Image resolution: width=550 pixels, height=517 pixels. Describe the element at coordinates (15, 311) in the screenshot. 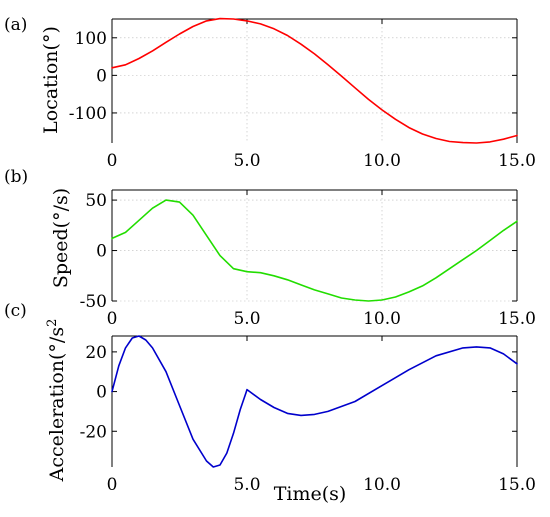

I see `panel-c-tag: (c)` at that location.